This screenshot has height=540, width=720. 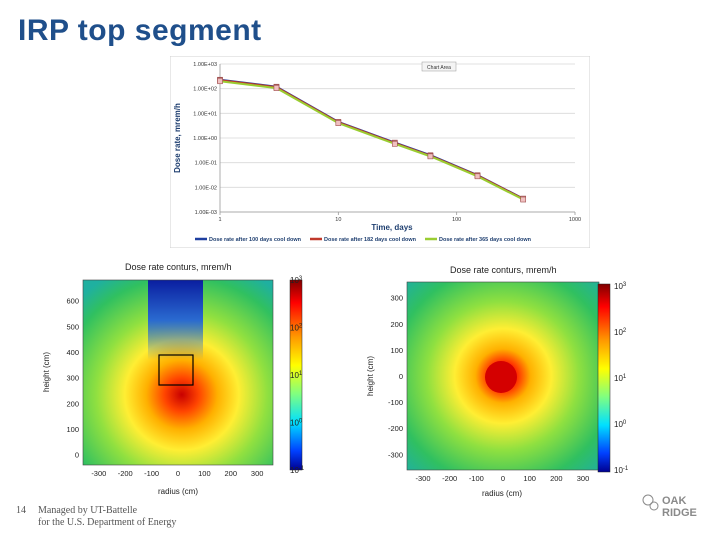 I want to click on y-tick-label: 1.00E+03, so click(x=205, y=65).